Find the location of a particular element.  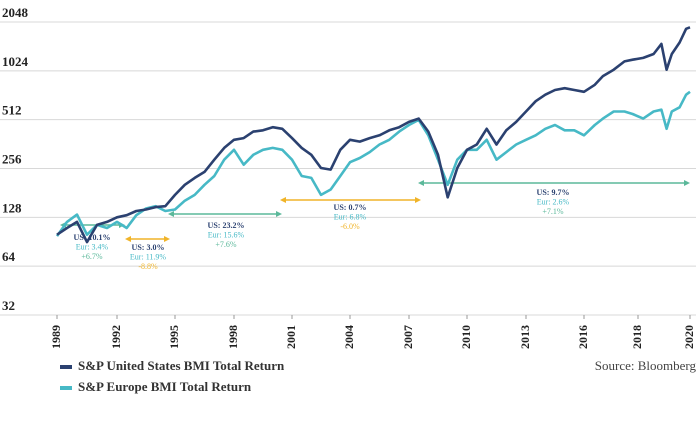

y-tick-label: 128 is located at coordinates (12, 207).